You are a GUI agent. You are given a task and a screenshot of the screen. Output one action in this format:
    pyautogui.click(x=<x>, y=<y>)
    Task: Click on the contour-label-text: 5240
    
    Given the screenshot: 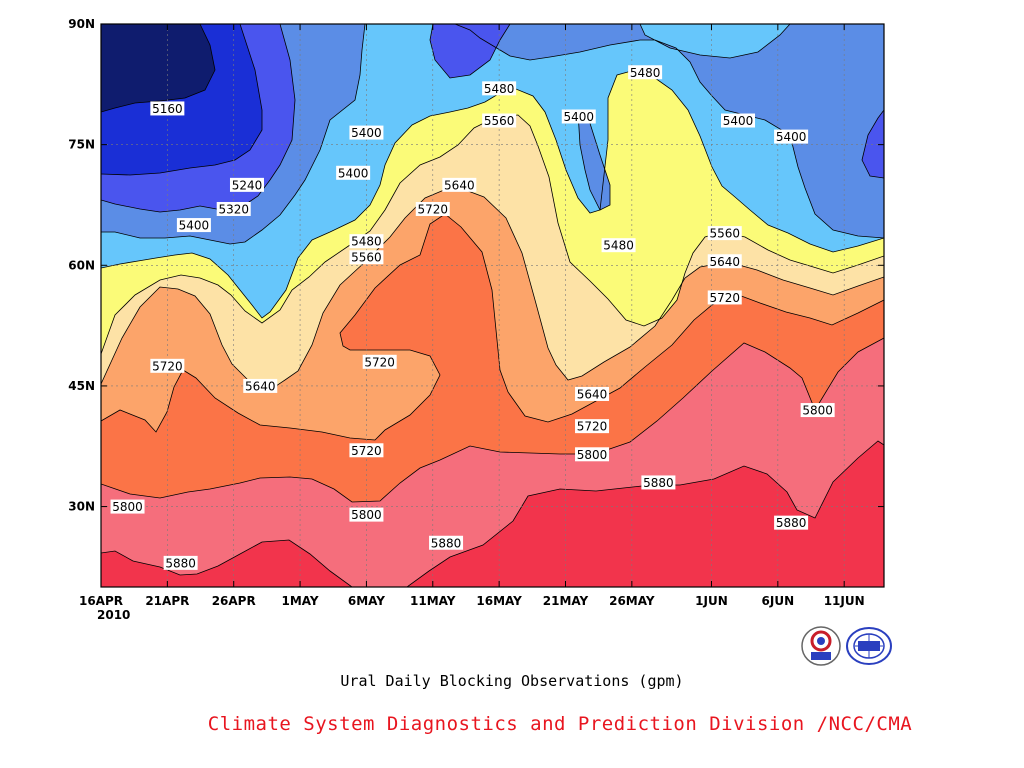 What is the action you would take?
    pyautogui.click(x=247, y=185)
    